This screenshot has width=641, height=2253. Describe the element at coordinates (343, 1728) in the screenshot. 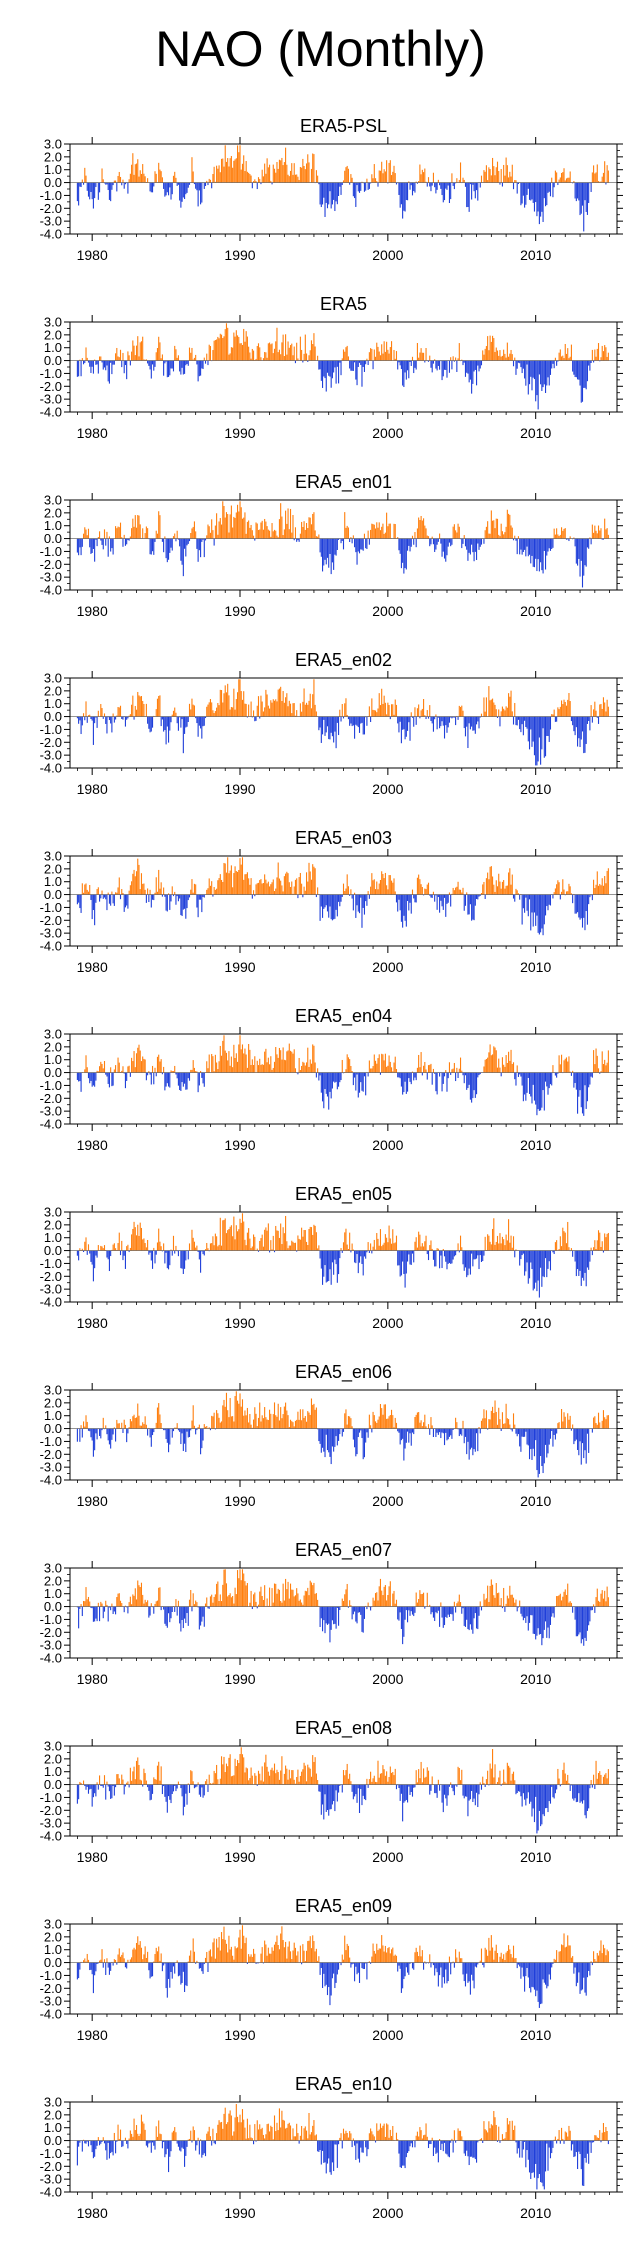

I see `panel-title: ERA5_en08` at that location.